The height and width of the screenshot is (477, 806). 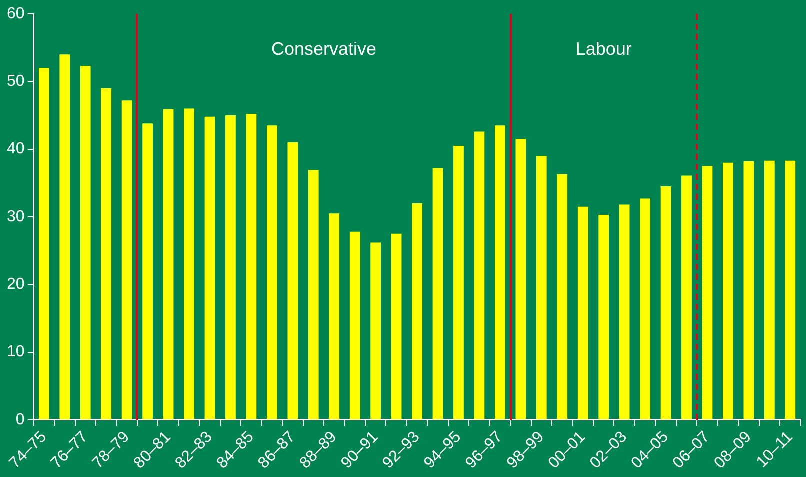 I want to click on y-tick-label: 30, so click(x=16, y=217).